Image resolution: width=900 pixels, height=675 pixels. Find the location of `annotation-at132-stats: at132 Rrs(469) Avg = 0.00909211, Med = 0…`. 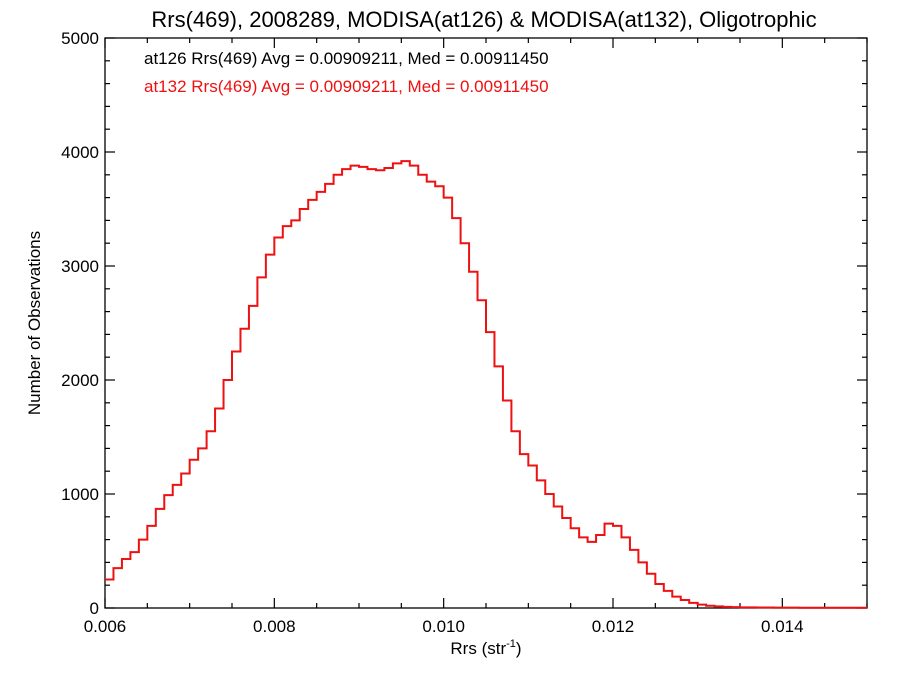

annotation-at132-stats: at132 Rrs(469) Avg = 0.00909211, Med = 0… is located at coordinates (346, 86).